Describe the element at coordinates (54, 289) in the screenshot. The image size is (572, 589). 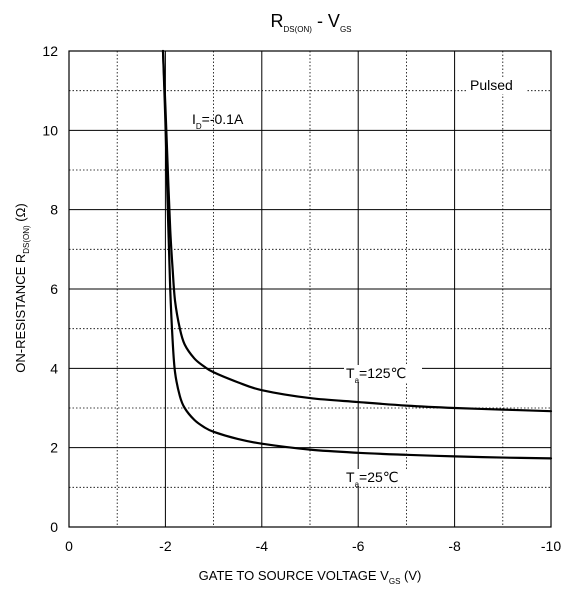
I see `y-tick-label: 6` at that location.